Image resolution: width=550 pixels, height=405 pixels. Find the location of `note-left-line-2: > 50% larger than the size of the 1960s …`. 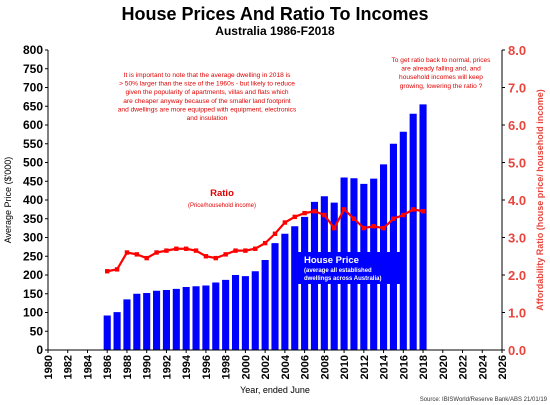

note-left-line-2: > 50% larger than the size of the 1960s … is located at coordinates (207, 84).